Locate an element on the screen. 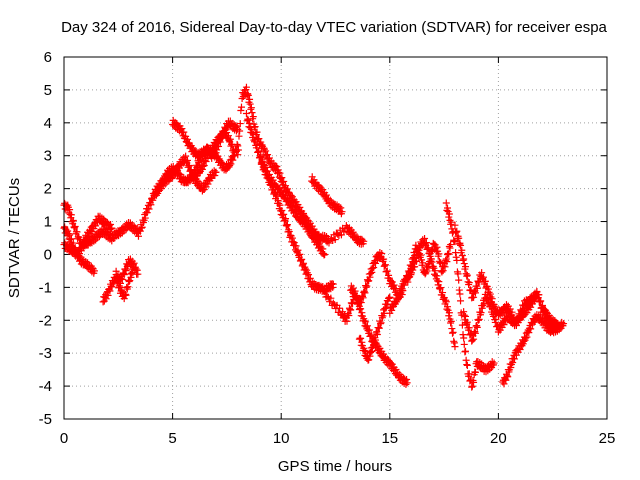  y-tick-label: -1 is located at coordinates (45, 287).